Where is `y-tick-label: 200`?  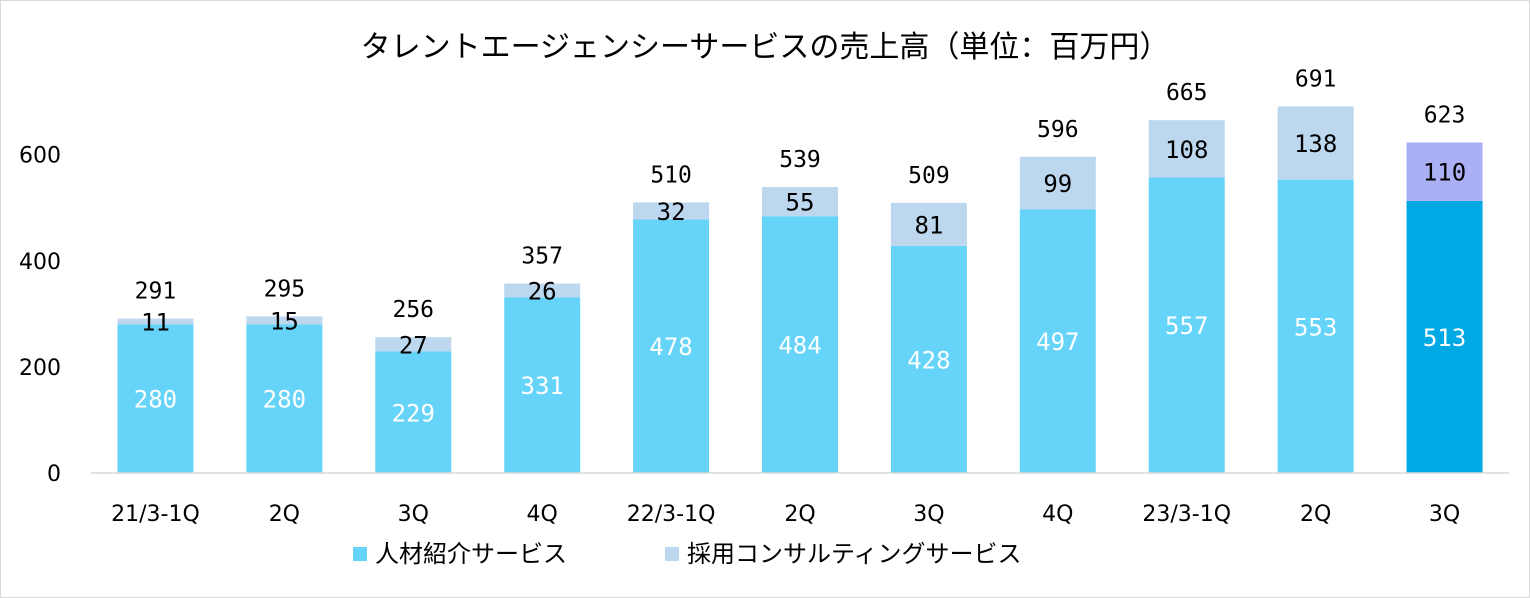
y-tick-label: 200 is located at coordinates (40, 368).